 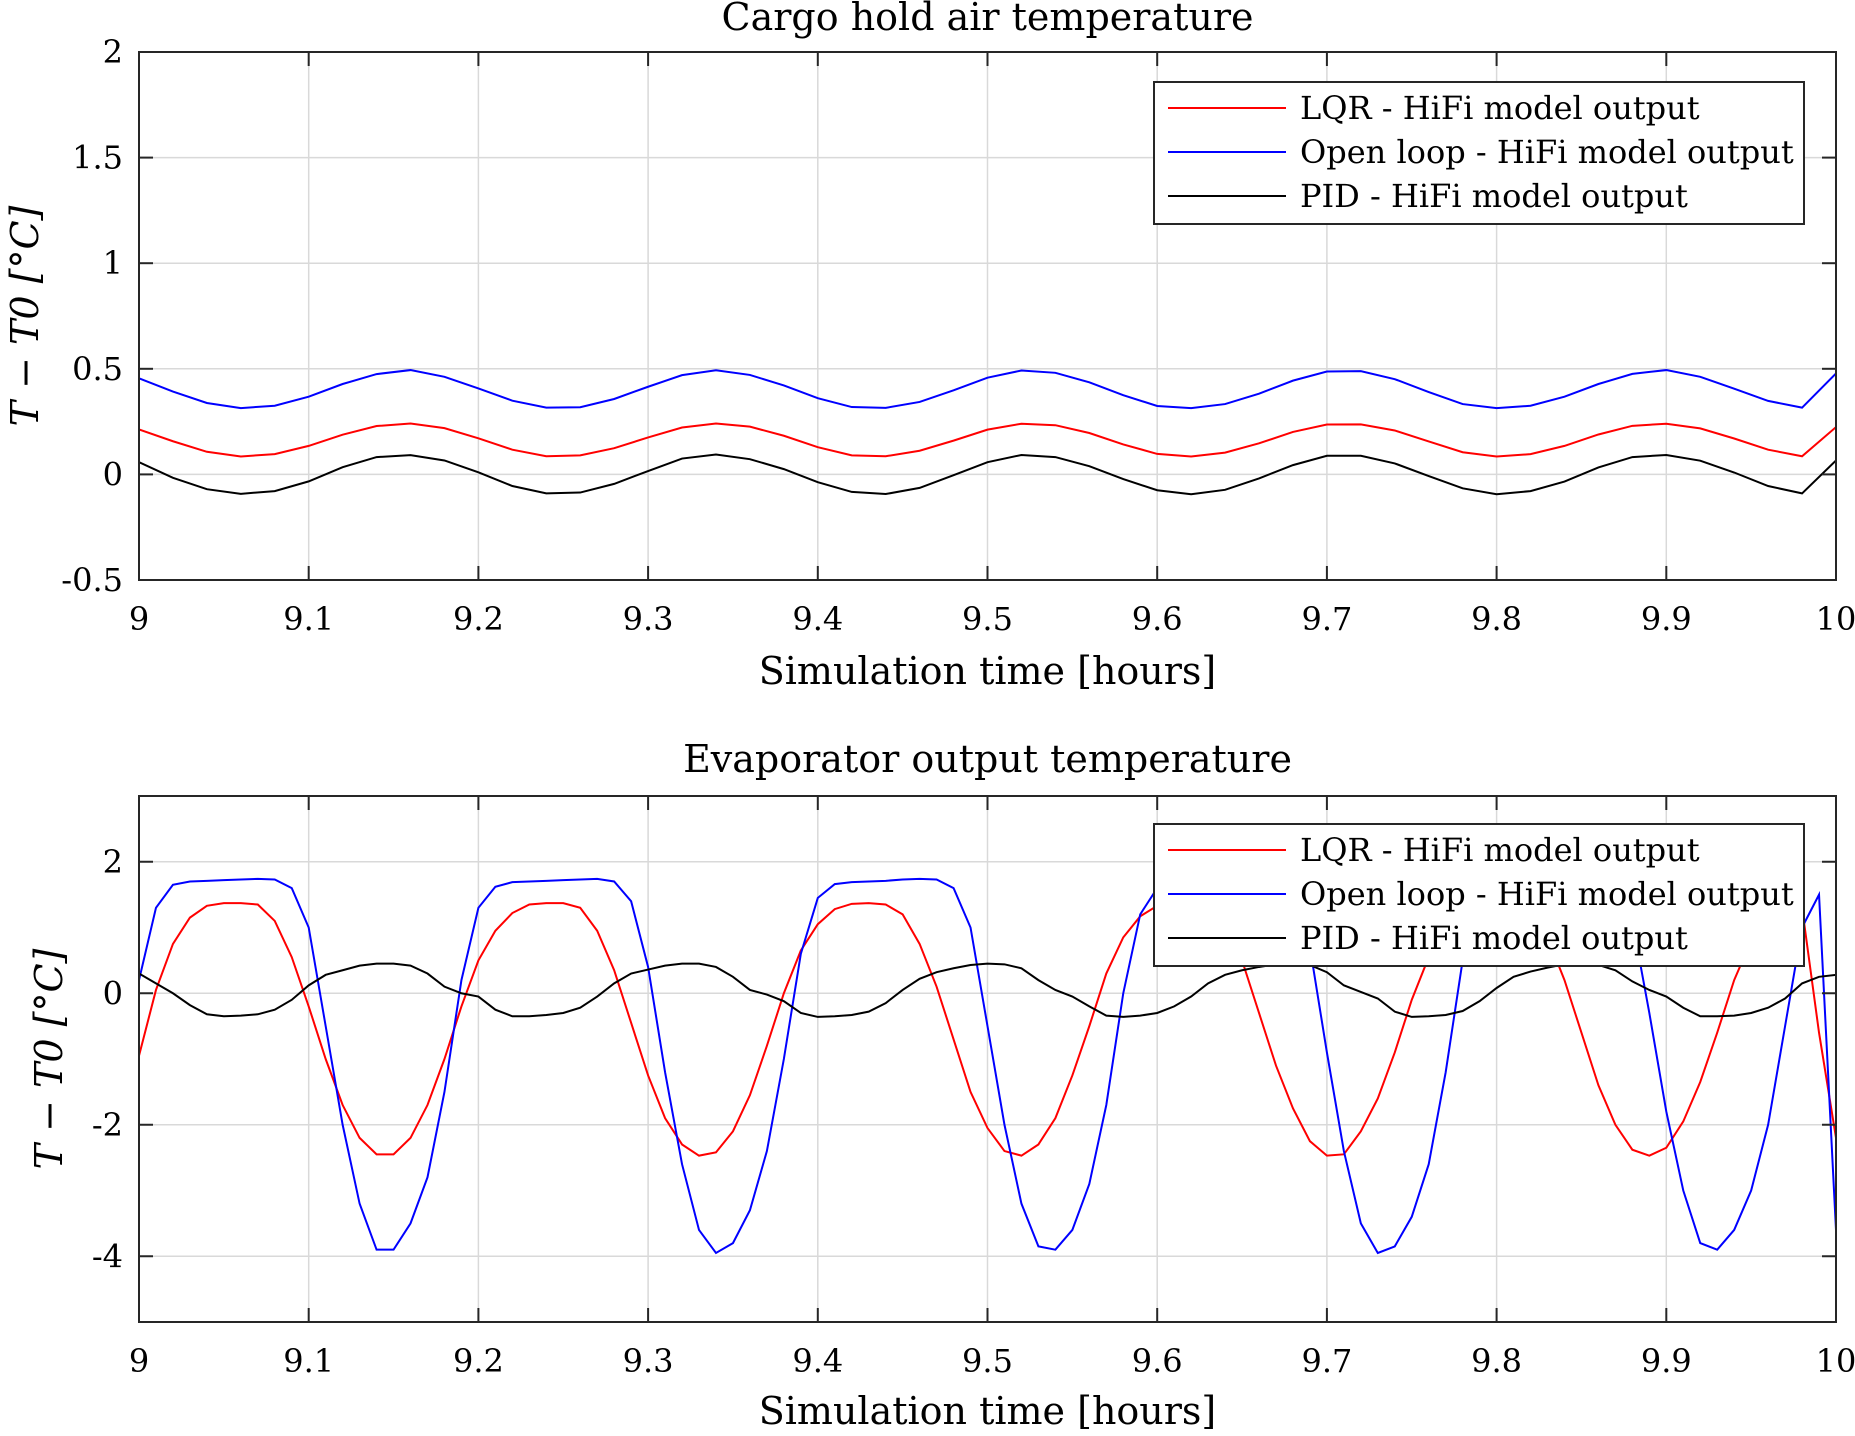 I want to click on series-line-open-loop-hifi-model-output, so click(x=987, y=389).